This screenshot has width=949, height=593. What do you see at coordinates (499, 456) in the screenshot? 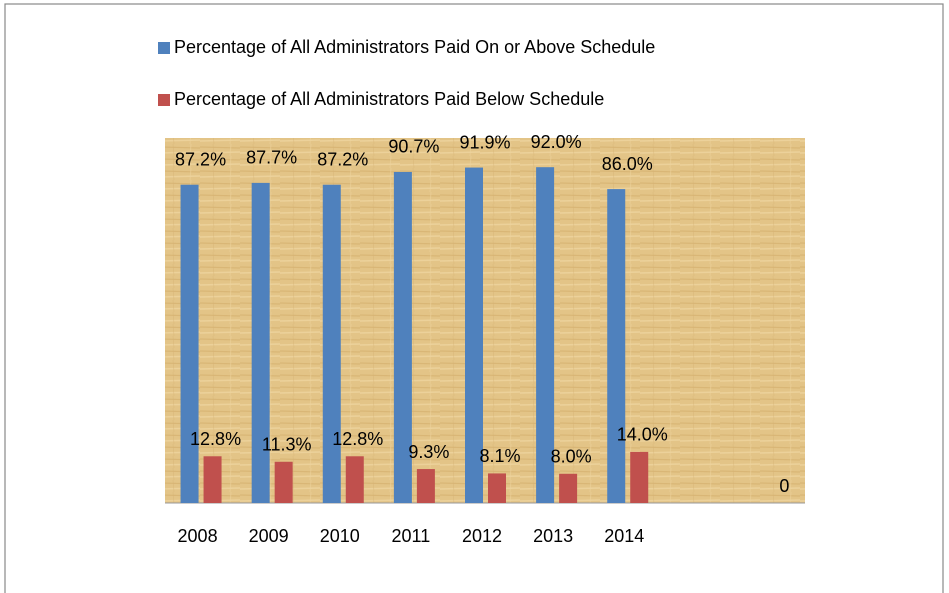
I see `data-label: 8.1%` at bounding box center [499, 456].